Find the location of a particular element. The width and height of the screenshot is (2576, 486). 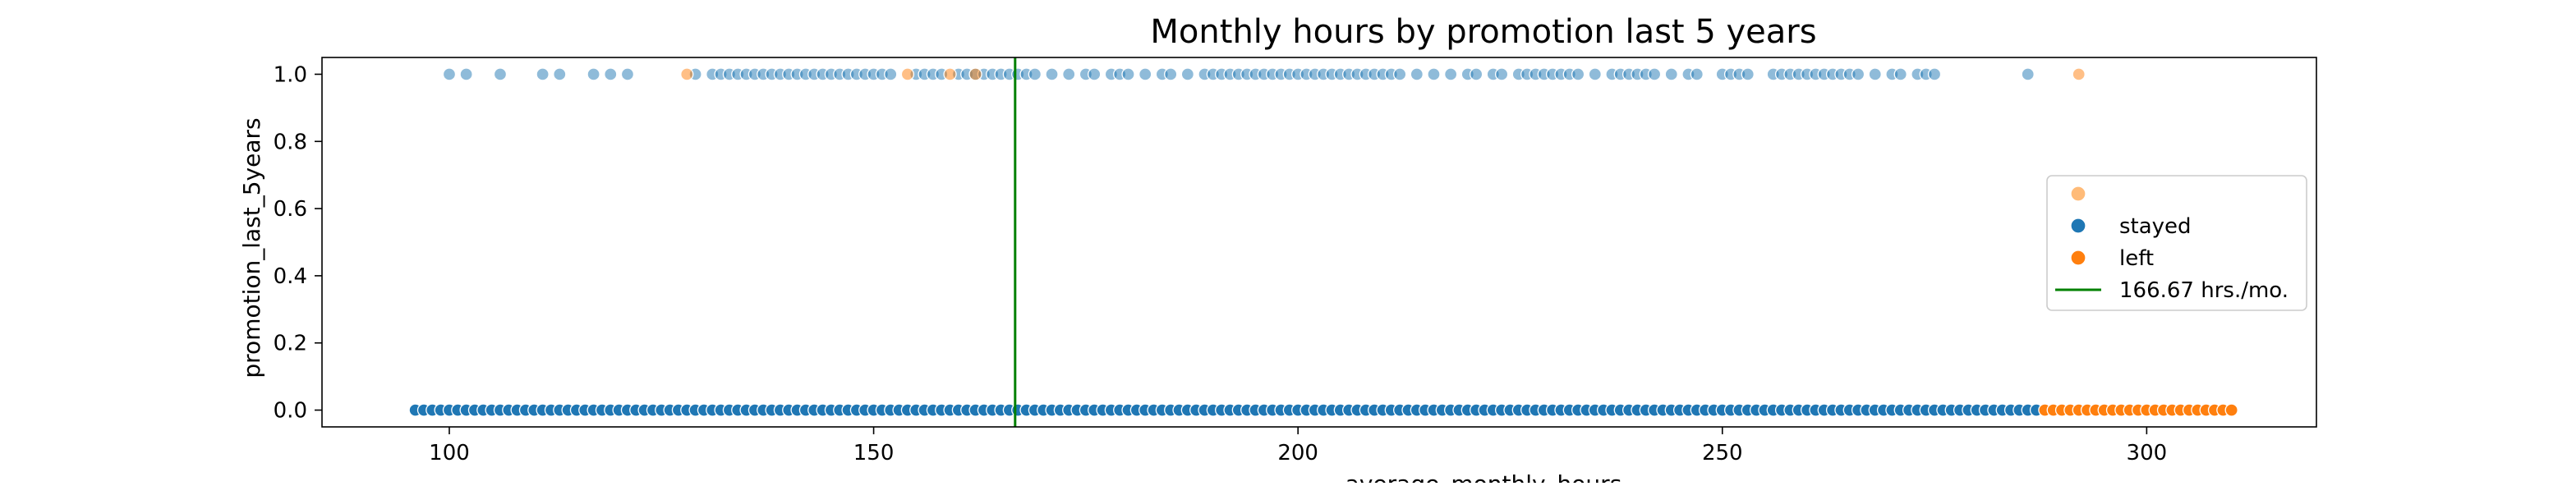

legend-box is located at coordinates (2176, 243).